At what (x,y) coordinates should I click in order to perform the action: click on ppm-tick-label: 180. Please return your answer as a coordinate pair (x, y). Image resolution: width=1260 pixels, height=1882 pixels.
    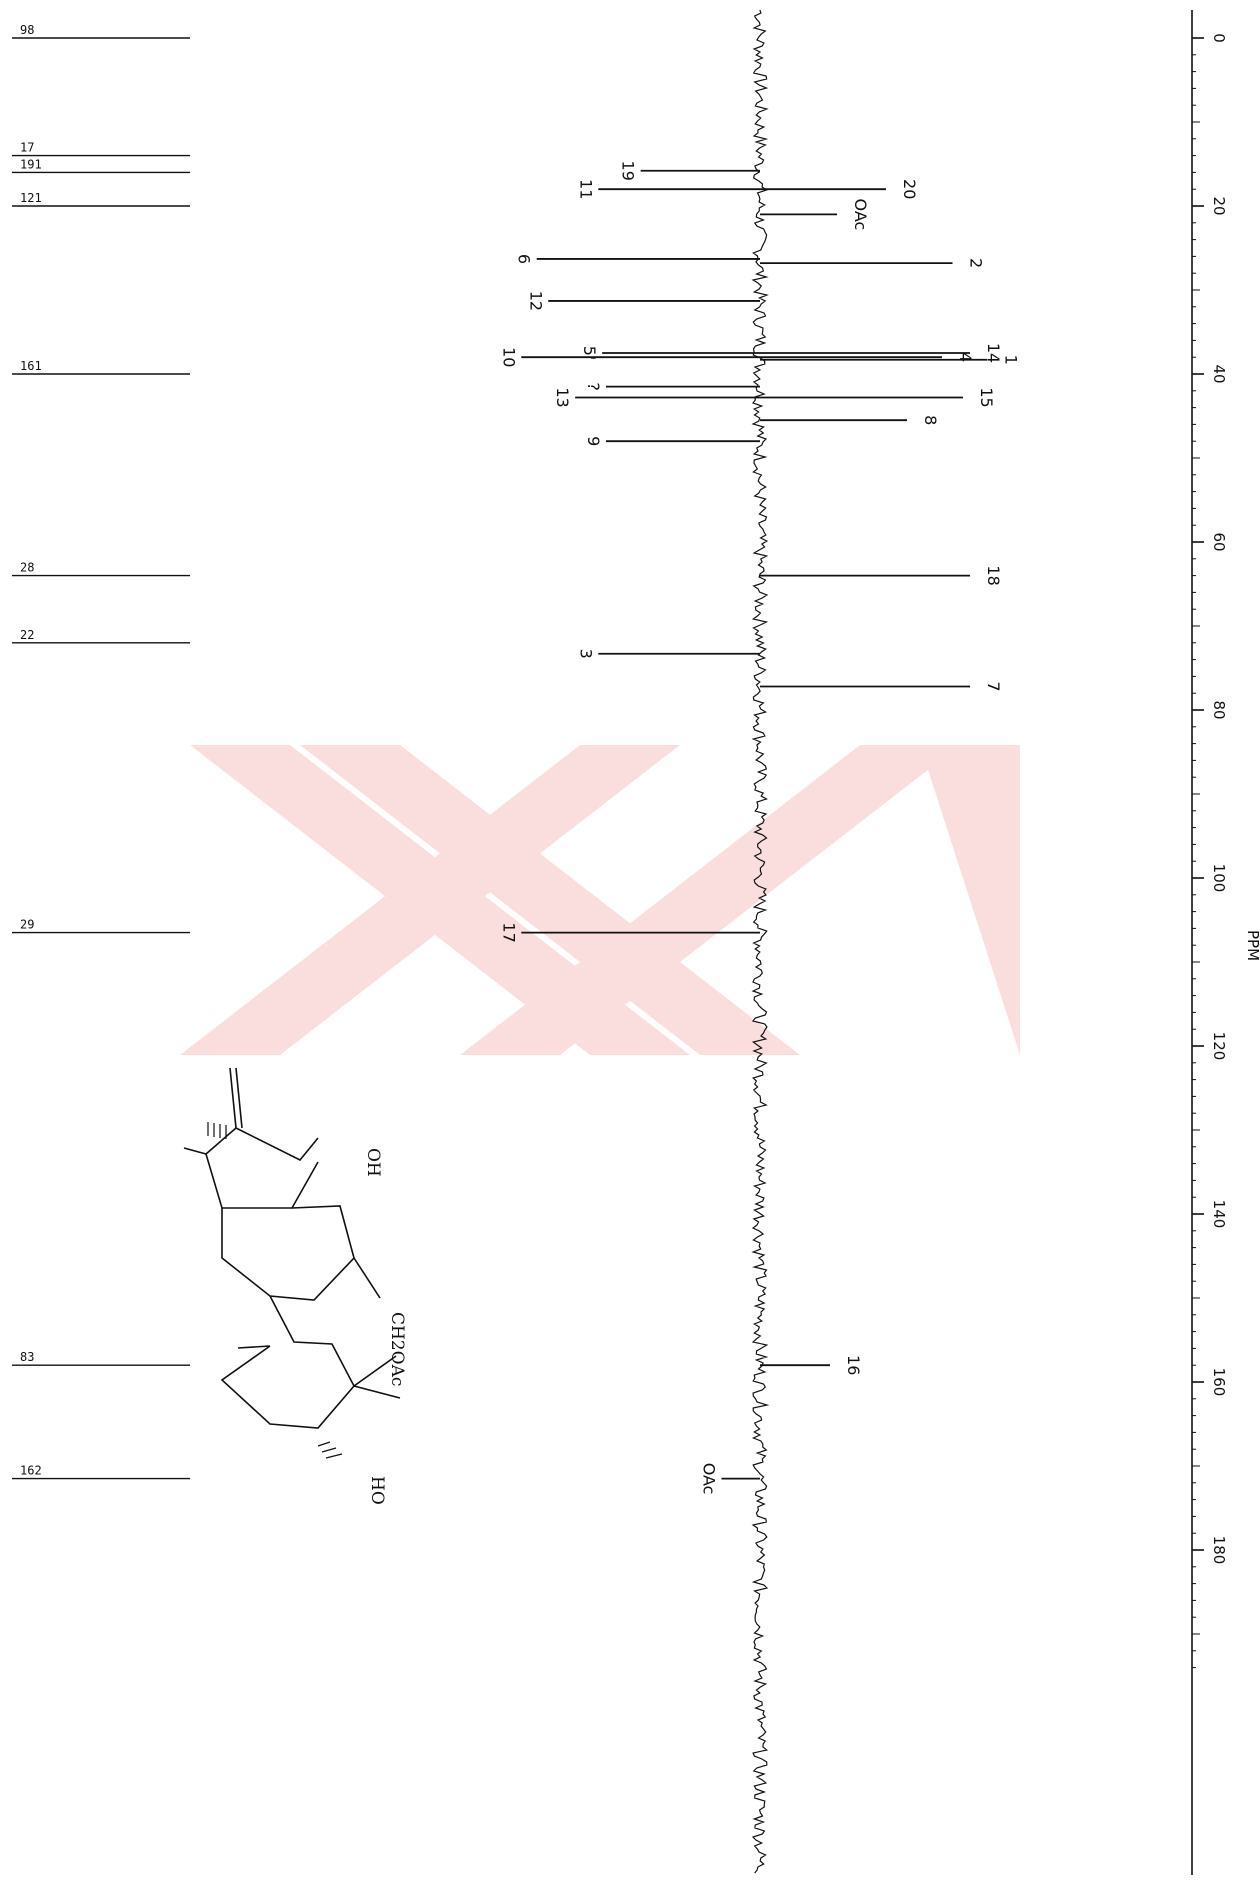
    Looking at the image, I should click on (1219, 1550).